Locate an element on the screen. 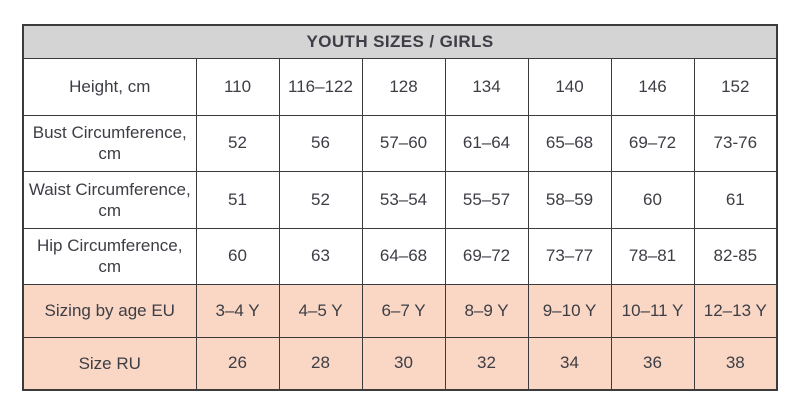  size-ru-value: 26 is located at coordinates (237, 363).